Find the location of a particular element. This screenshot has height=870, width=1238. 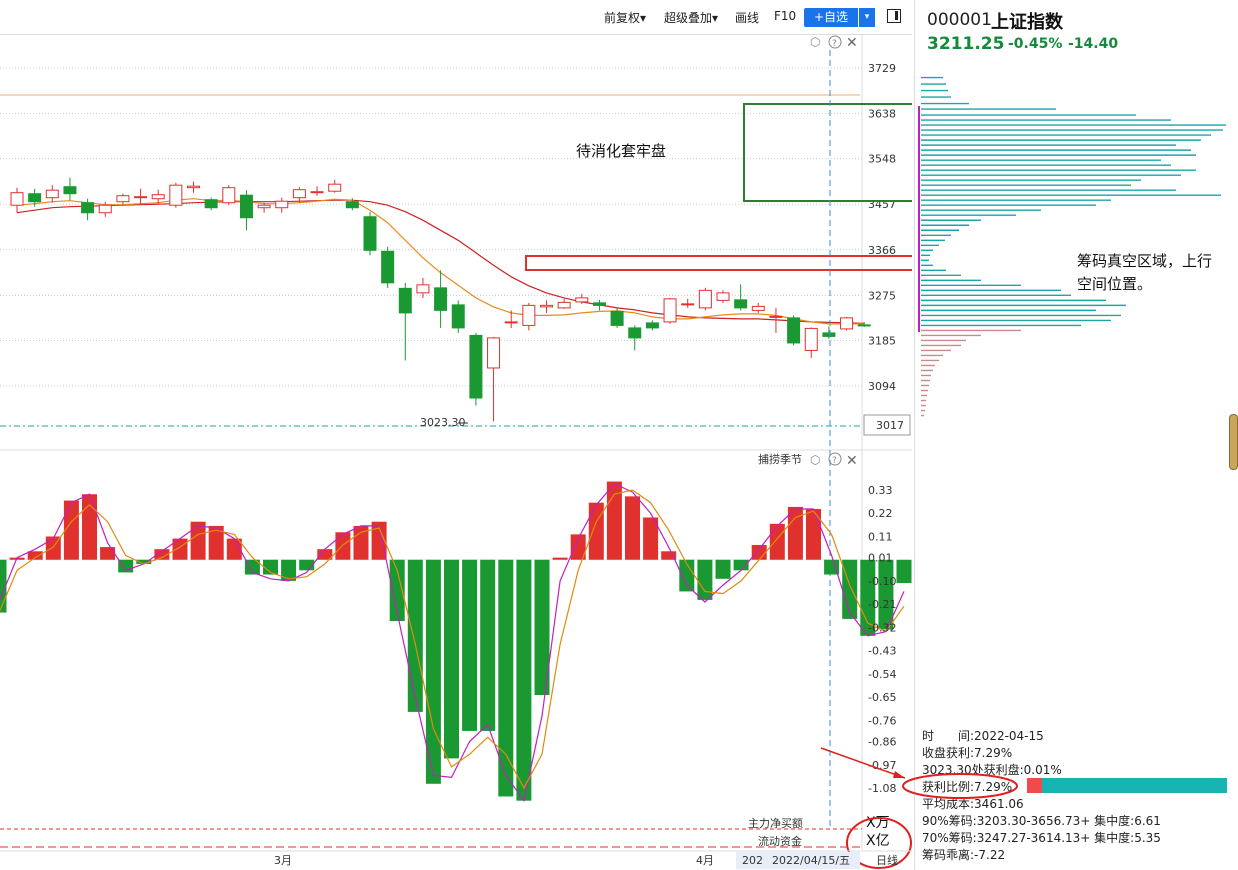

price-tick-label: 3548 is located at coordinates (882, 159).